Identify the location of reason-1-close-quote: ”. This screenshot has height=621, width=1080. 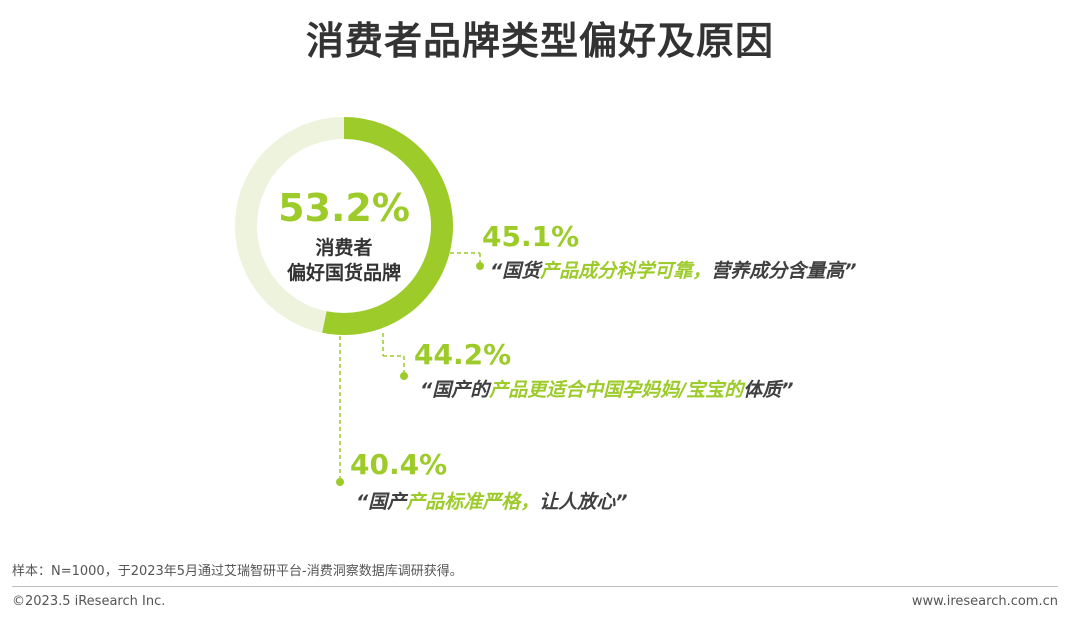
(850, 271).